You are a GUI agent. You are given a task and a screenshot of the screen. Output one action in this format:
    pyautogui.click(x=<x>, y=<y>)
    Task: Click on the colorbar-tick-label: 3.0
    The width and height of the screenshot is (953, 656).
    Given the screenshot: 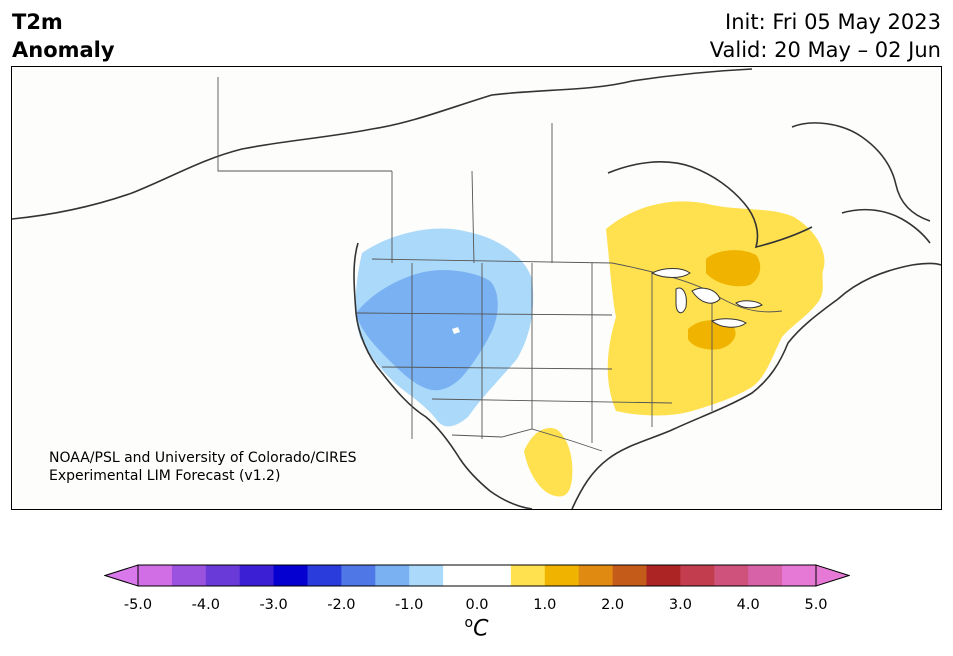 What is the action you would take?
    pyautogui.click(x=680, y=605)
    